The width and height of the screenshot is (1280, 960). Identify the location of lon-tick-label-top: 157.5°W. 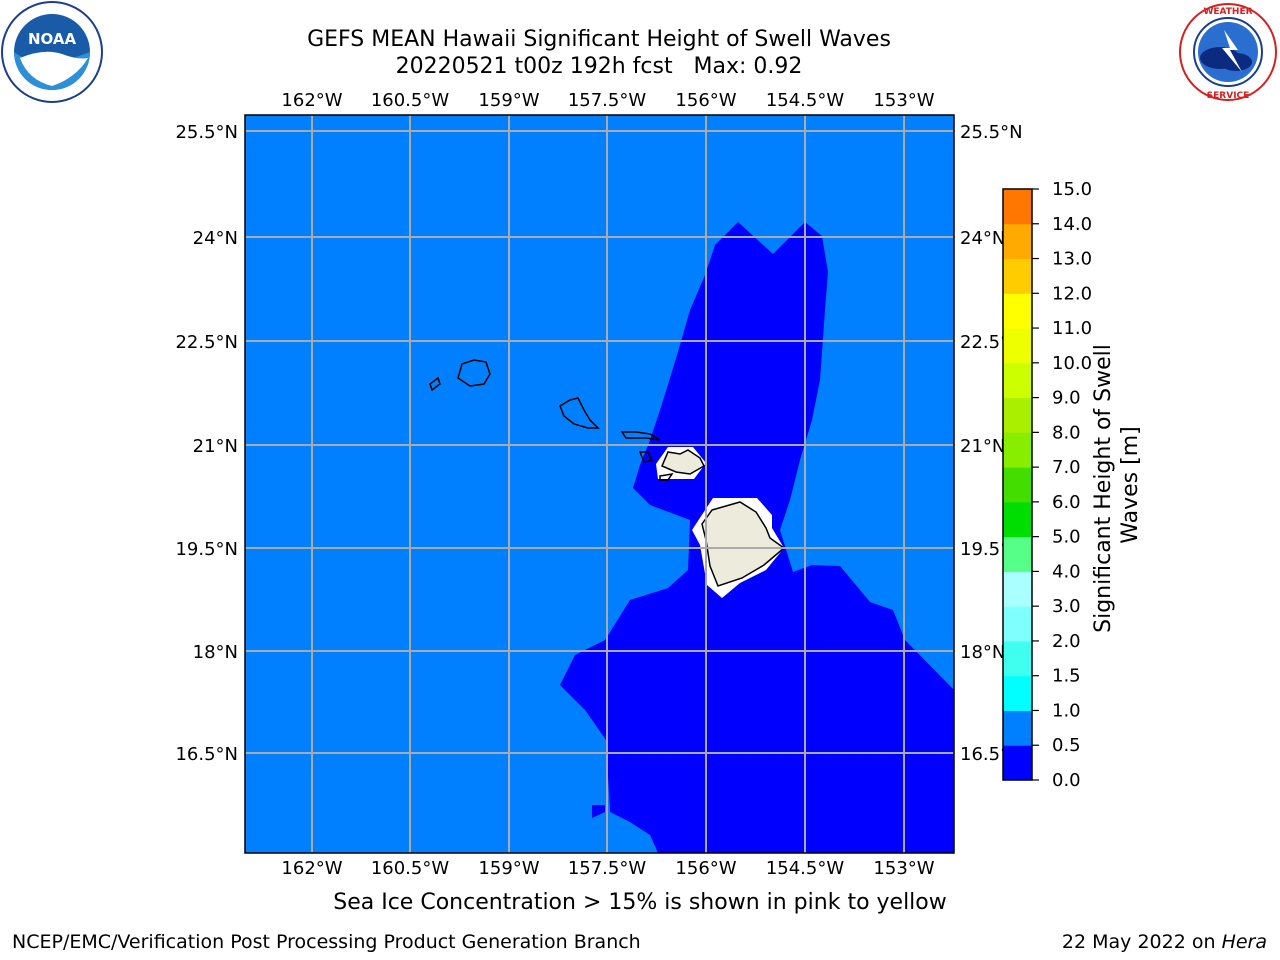
(607, 100).